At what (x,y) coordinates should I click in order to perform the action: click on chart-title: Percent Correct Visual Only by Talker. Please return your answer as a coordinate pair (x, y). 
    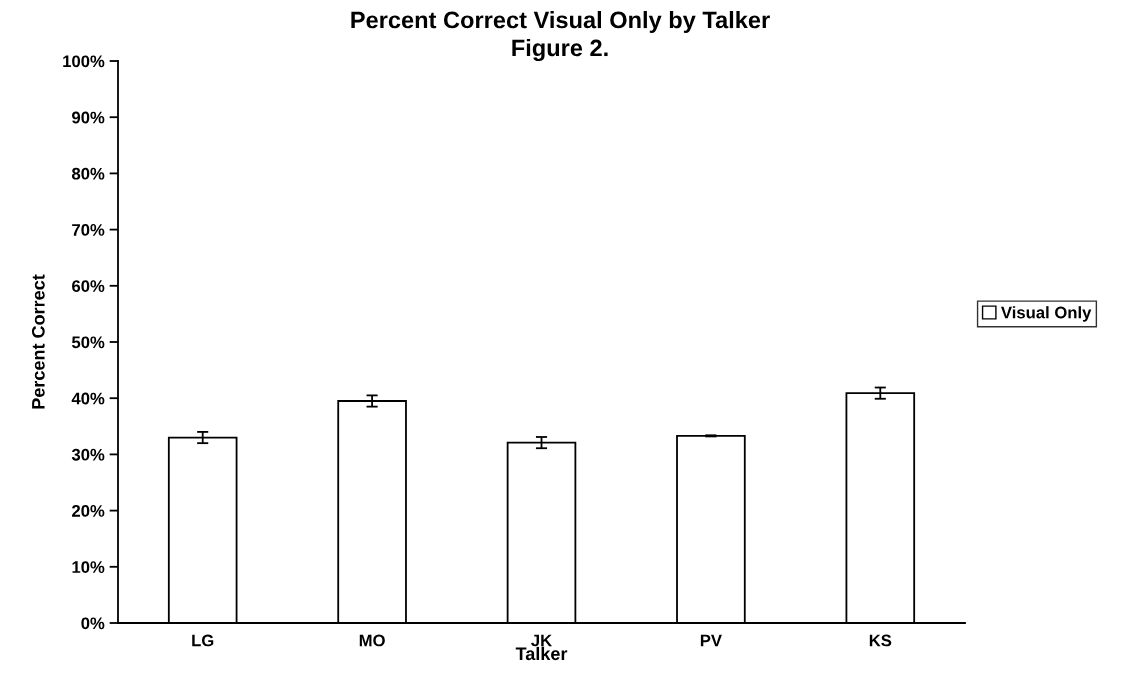
    Looking at the image, I should click on (560, 22).